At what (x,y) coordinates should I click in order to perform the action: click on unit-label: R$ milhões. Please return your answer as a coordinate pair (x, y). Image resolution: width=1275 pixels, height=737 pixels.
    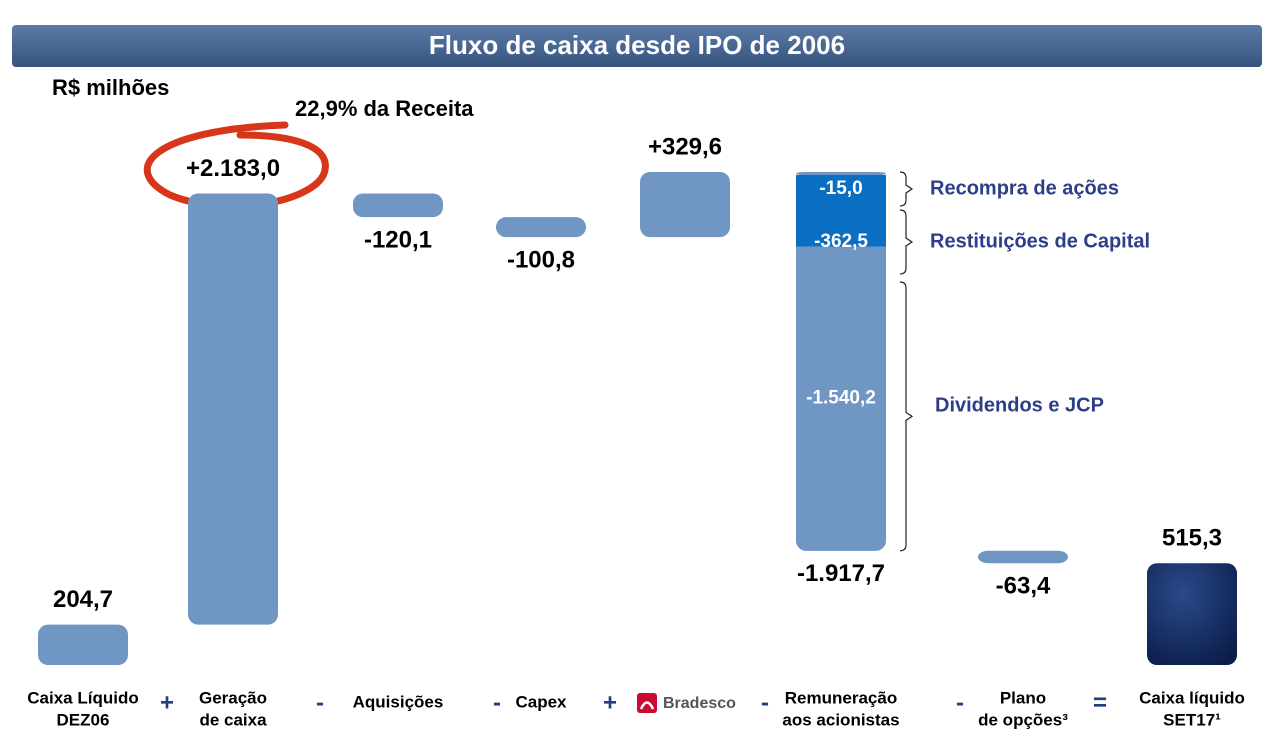
    Looking at the image, I should click on (110, 87).